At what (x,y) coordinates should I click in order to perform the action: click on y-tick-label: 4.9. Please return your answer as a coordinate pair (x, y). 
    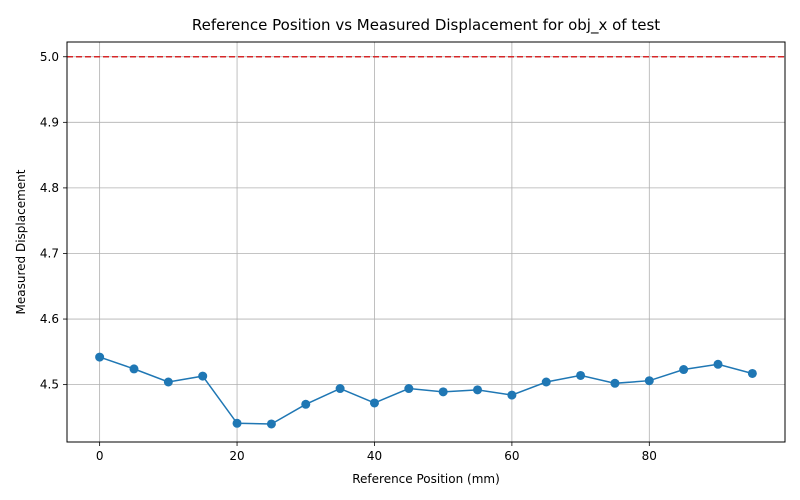
    Looking at the image, I should click on (49, 122).